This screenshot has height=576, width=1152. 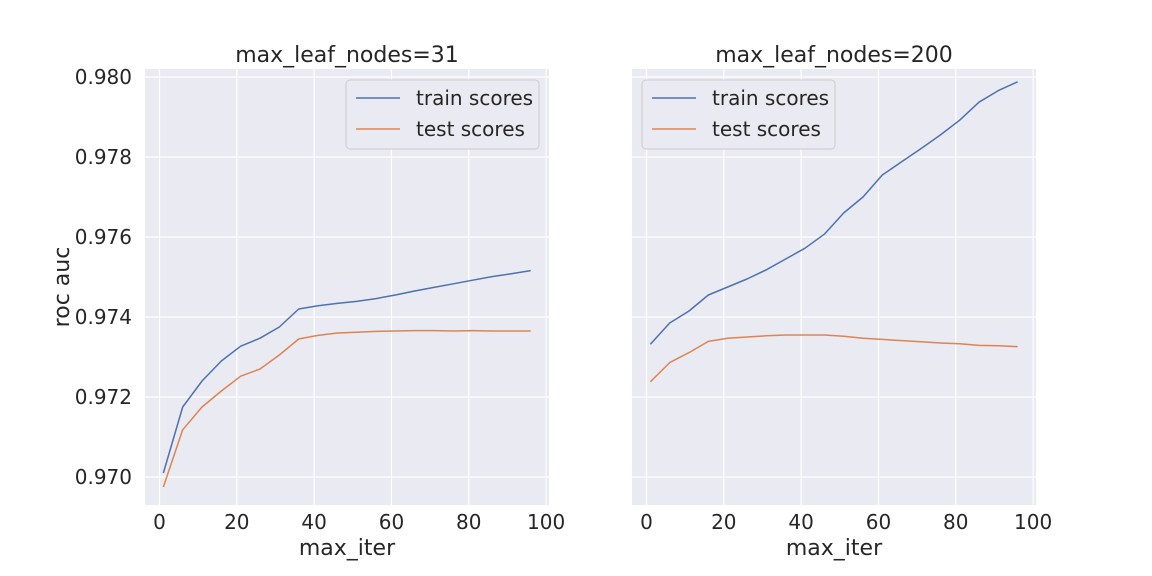 What do you see at coordinates (766, 129) in the screenshot?
I see `legend-label-test-right: test scores` at bounding box center [766, 129].